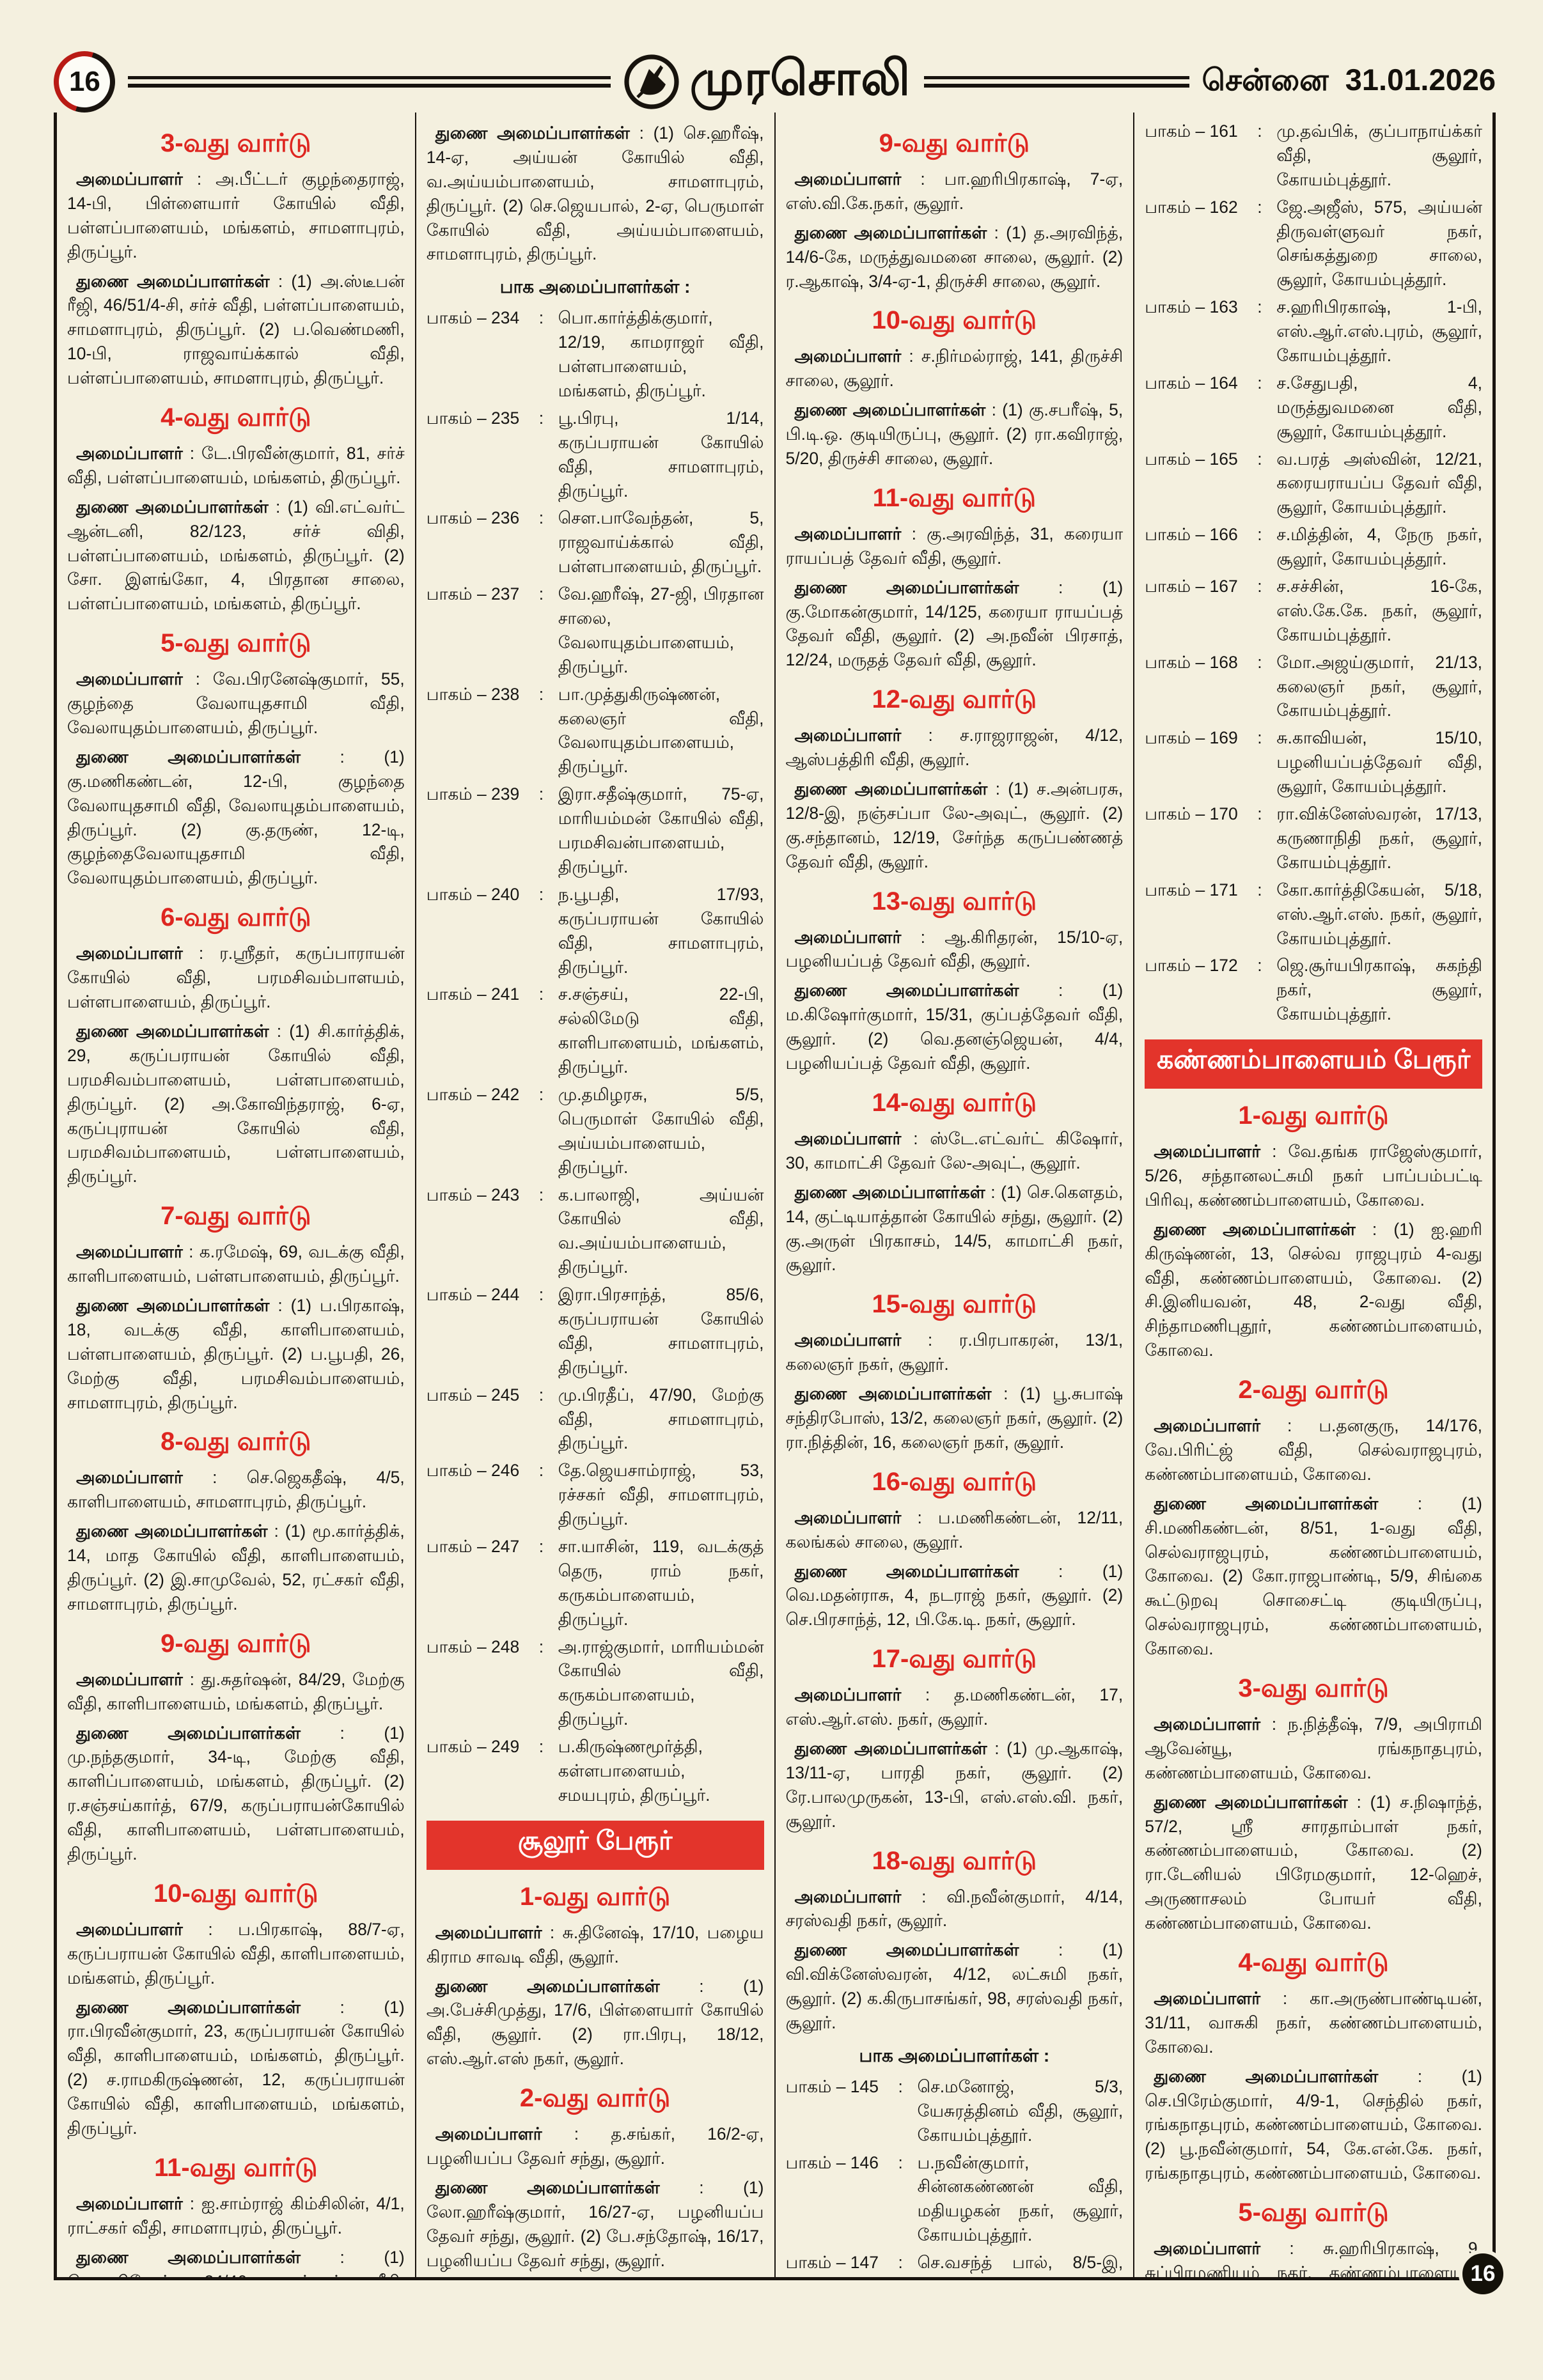 The image size is (1543, 2380). I want to click on ward-heading: 5-வது வார்டு, so click(236, 643).